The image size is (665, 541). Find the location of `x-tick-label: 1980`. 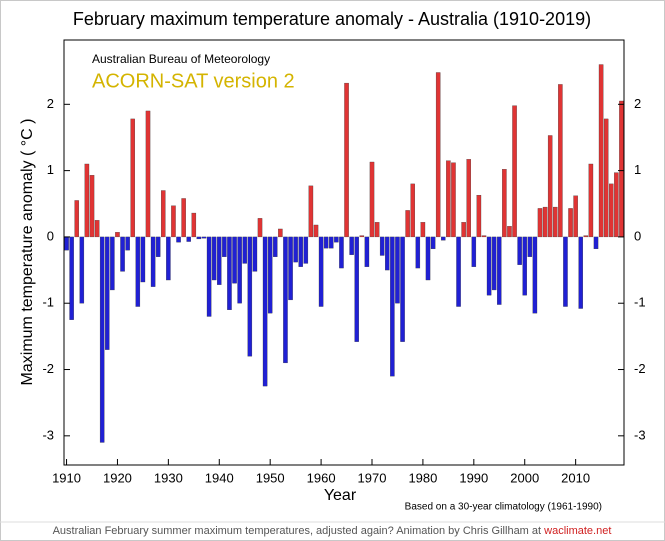

x-tick-label: 1980 is located at coordinates (422, 477).